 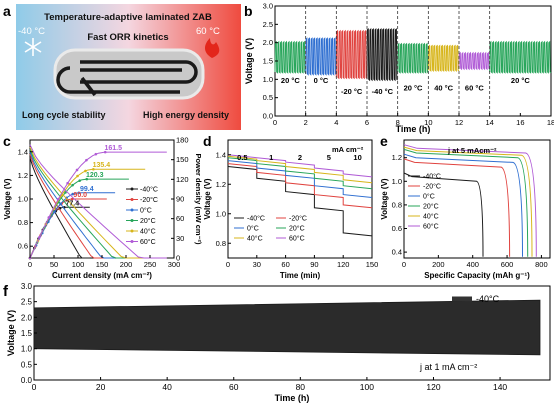 What do you see at coordinates (113, 148) in the screenshot?
I see `peak-power-label: 161.5` at bounding box center [113, 148].